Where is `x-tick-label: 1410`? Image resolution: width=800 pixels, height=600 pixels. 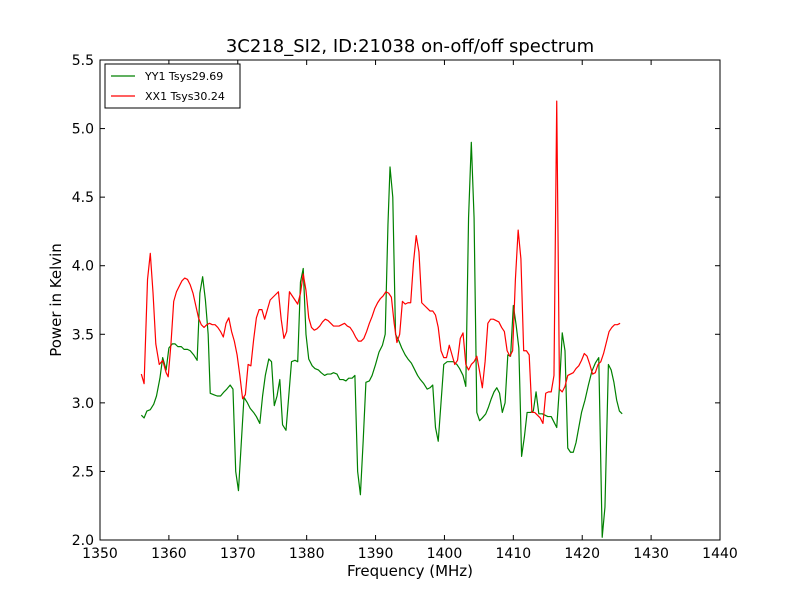
x-tick-label: 1410 is located at coordinates (514, 554).